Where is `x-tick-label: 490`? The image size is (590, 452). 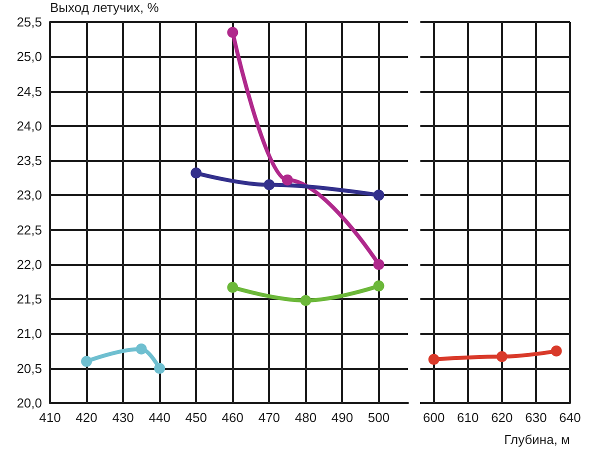
x-tick-label: 490 is located at coordinates (342, 417).